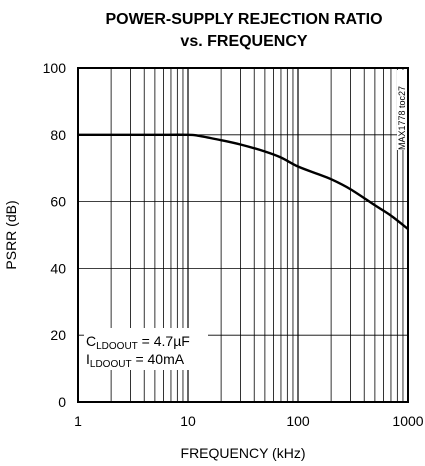  I want to click on y-tick-label: 60, so click(58, 202).